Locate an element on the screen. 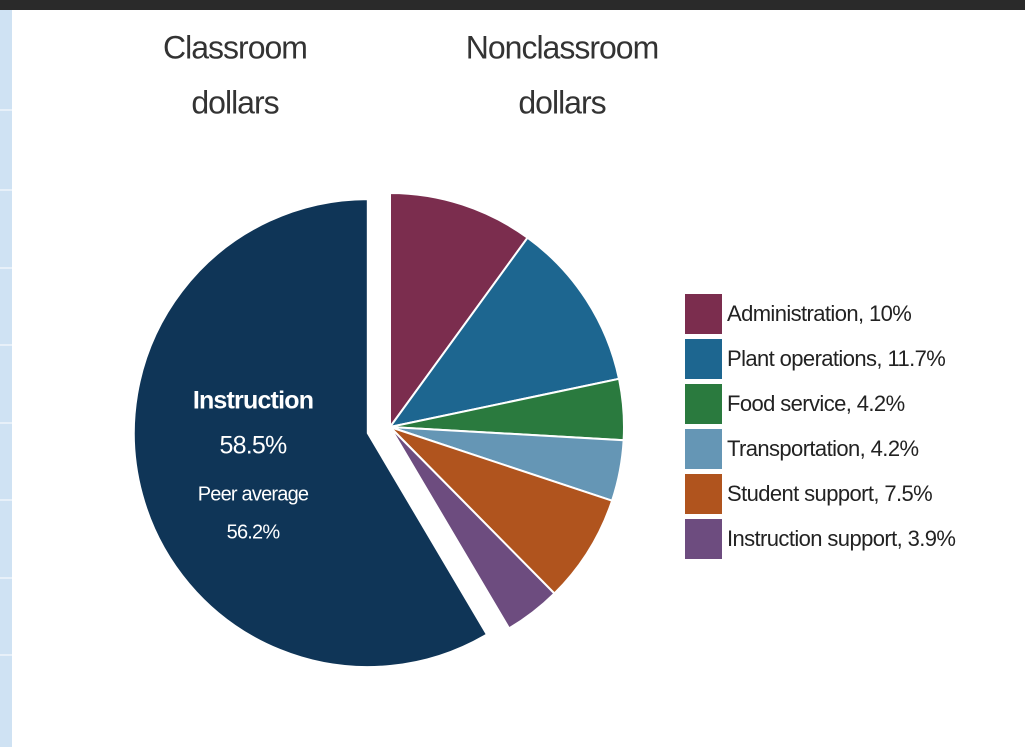 The image size is (1025, 747). annotation-value: 56.2% is located at coordinates (254, 532).